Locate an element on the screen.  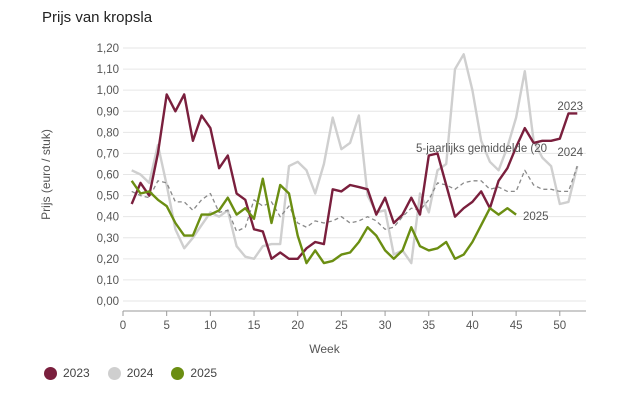
legend-swatch-2025 is located at coordinates (178, 373).